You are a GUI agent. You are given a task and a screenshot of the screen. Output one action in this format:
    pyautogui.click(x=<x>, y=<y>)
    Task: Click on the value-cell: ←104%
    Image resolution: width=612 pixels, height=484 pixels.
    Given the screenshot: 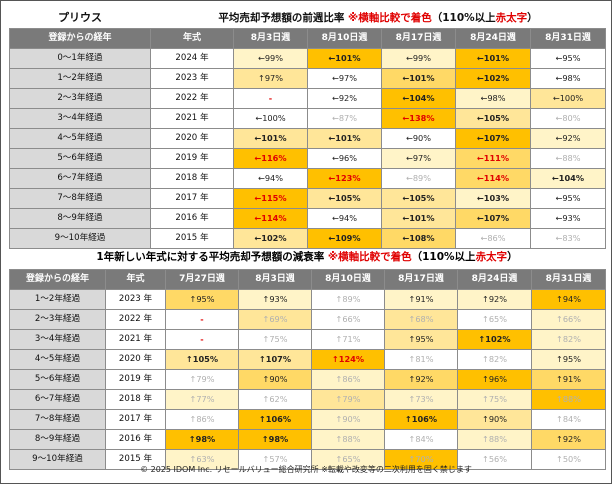 What is the action you would take?
    pyautogui.click(x=568, y=178)
    